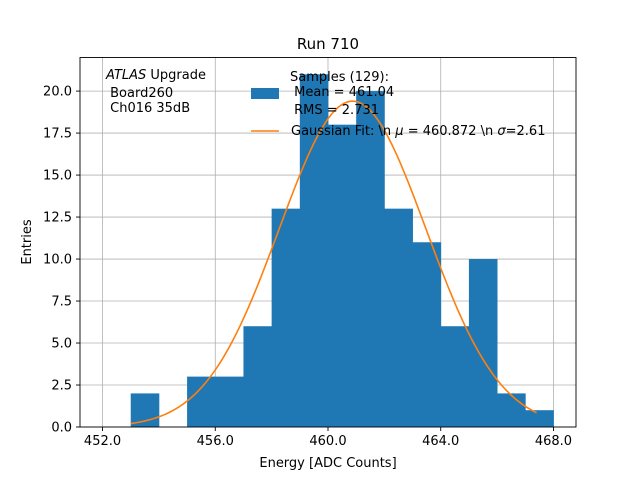 The height and width of the screenshot is (480, 640). What do you see at coordinates (215, 441) in the screenshot?
I see `x-tick-label-1: 456.0` at bounding box center [215, 441].